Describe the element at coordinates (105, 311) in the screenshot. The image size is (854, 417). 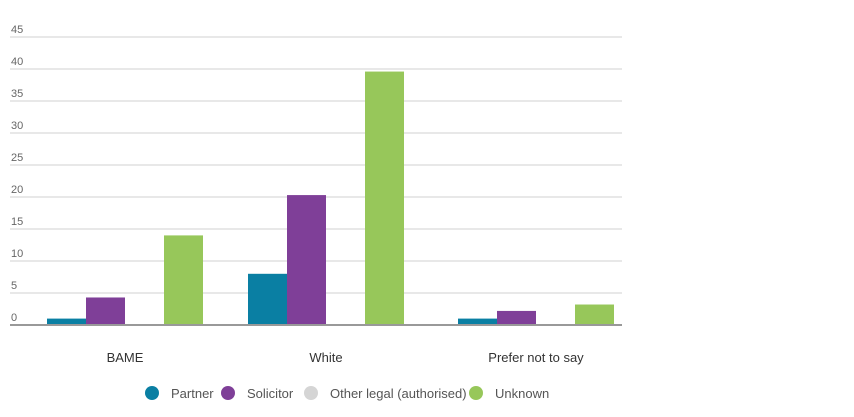
I see `bar-solicitor-bame` at that location.